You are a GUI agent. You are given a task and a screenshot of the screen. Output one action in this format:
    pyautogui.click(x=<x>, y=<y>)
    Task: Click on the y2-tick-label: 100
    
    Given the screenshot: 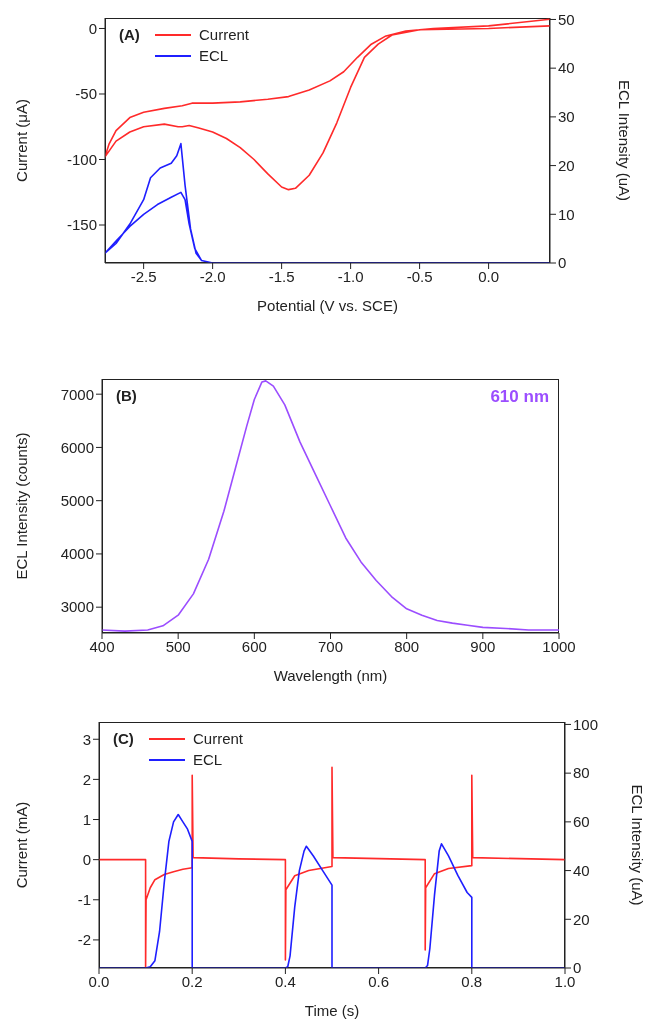 What is the action you would take?
    pyautogui.click(x=586, y=724)
    